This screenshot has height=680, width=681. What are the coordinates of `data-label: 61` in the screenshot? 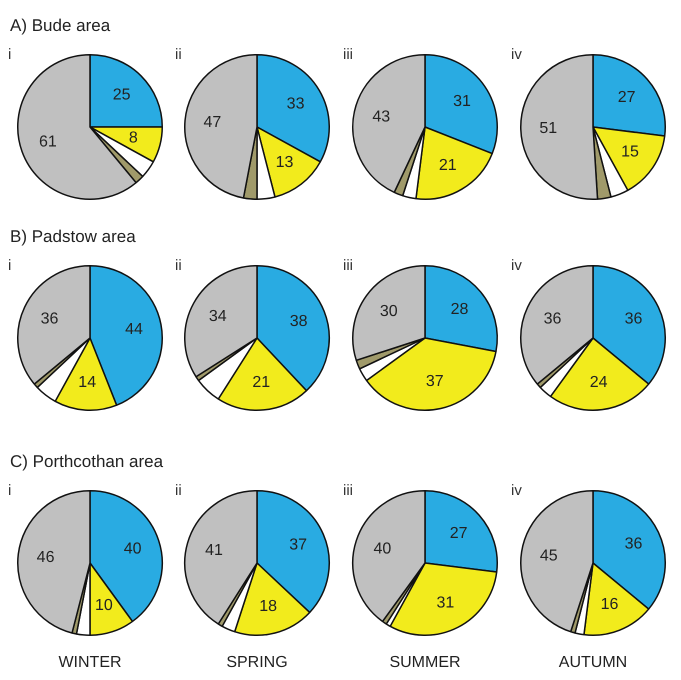 It's located at (47, 142).